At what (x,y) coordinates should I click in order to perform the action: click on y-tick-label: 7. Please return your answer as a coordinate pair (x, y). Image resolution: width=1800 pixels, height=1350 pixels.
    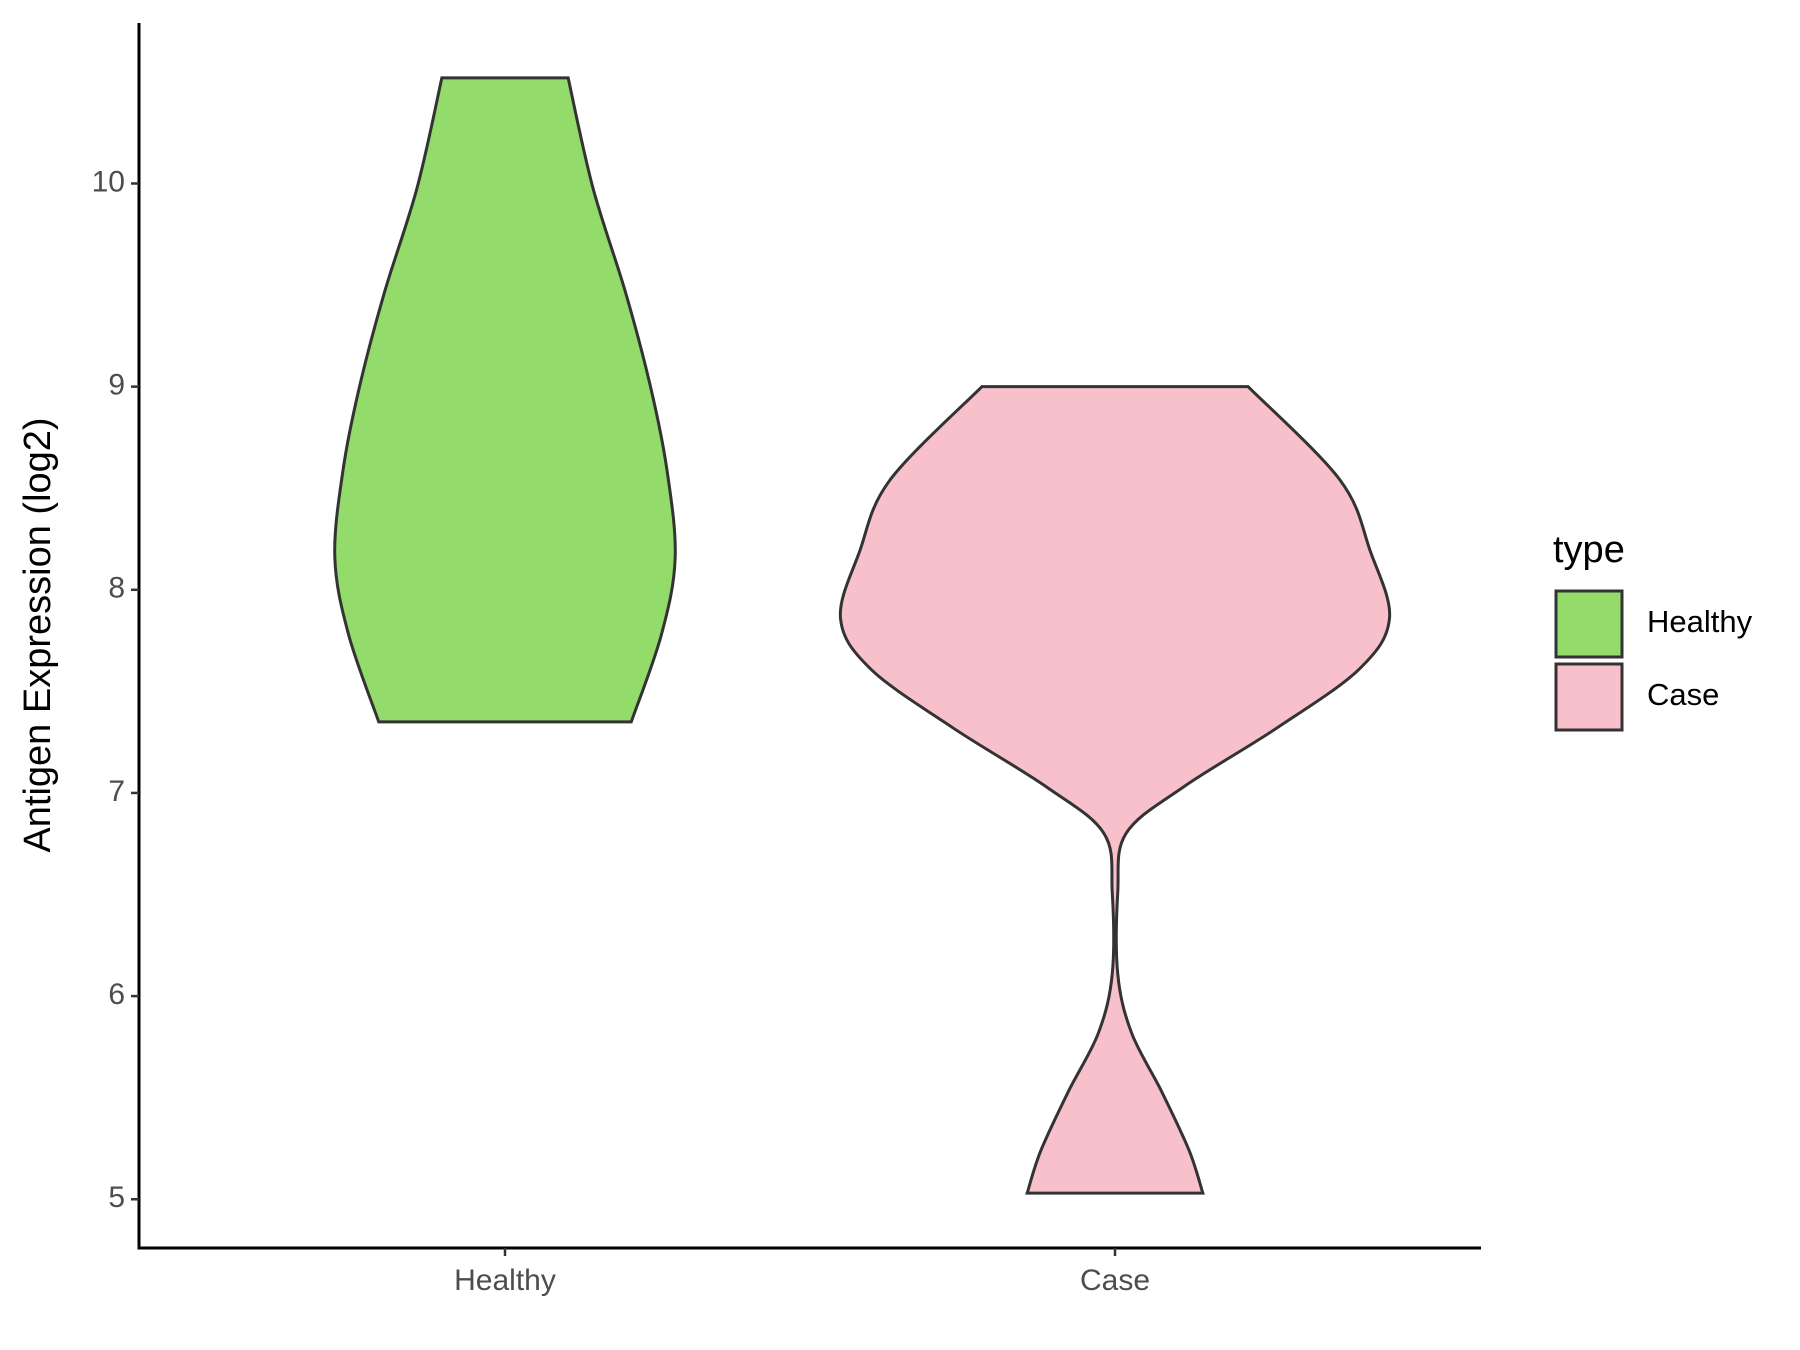
    Looking at the image, I should click on (116, 791).